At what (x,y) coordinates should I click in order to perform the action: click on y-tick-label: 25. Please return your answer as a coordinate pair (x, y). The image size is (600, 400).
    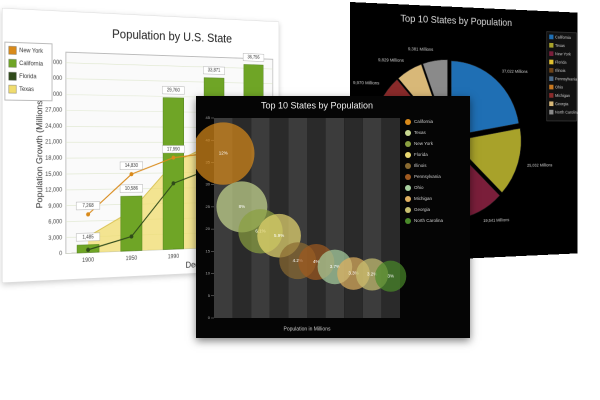
    Looking at the image, I should click on (208, 206).